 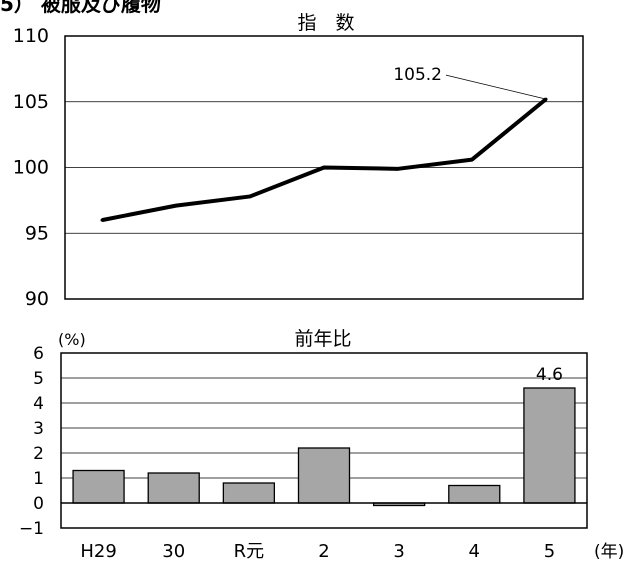 I want to click on ratio-y-tick-labels: −1 0 1 2 3 4 5 6, so click(x=31, y=441).